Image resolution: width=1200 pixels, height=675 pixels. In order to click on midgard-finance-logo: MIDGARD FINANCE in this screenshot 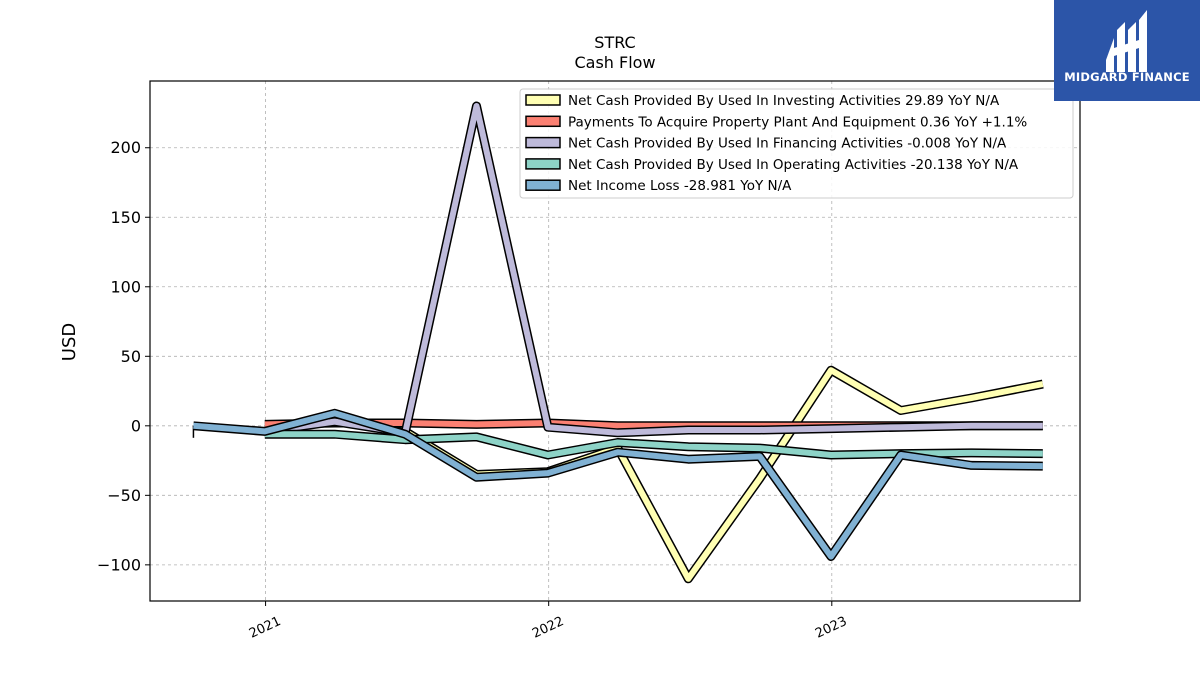, I will do `click(1127, 50)`.